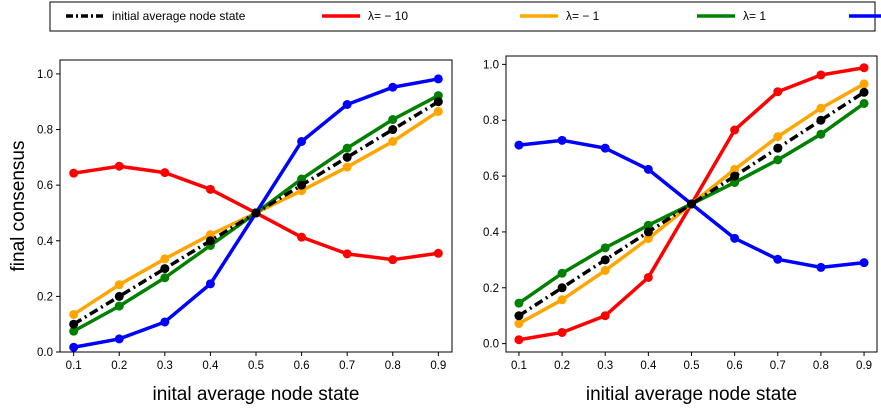  Describe the element at coordinates (691, 394) in the screenshot. I see `x-axis-label: initial average node state` at that location.